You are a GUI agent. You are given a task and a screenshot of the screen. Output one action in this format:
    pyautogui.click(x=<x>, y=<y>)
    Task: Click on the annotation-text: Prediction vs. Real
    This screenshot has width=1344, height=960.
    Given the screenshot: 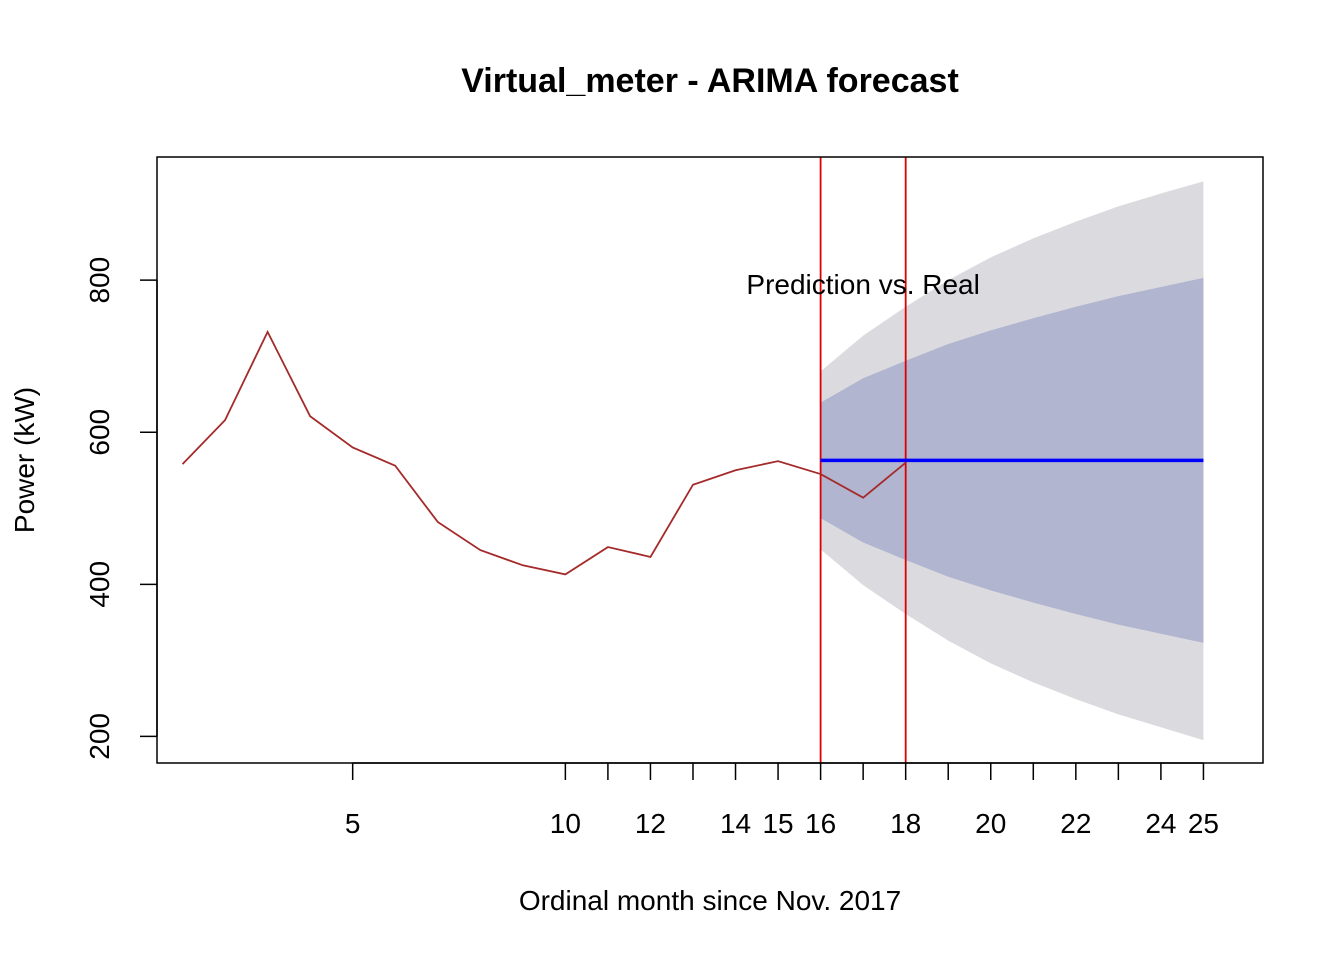 What is the action you would take?
    pyautogui.click(x=862, y=284)
    